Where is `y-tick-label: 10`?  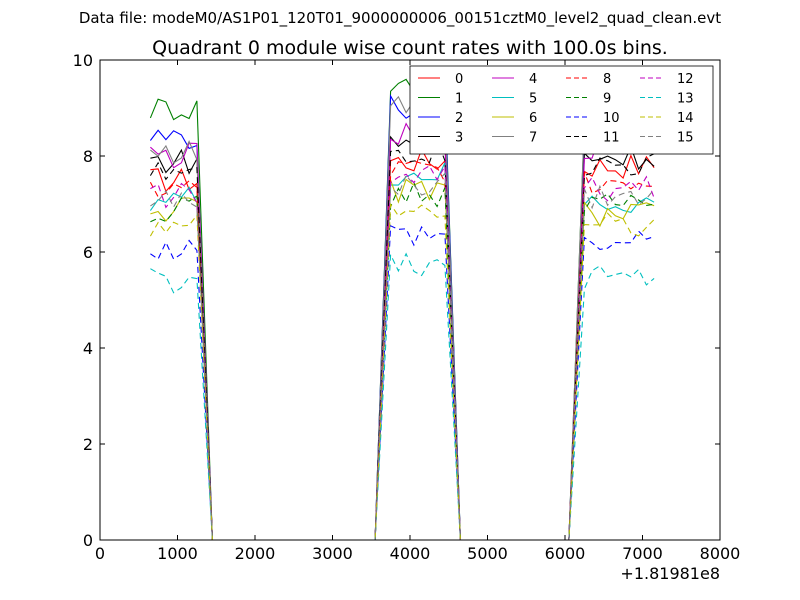 y-tick-label: 10 is located at coordinates (83, 60).